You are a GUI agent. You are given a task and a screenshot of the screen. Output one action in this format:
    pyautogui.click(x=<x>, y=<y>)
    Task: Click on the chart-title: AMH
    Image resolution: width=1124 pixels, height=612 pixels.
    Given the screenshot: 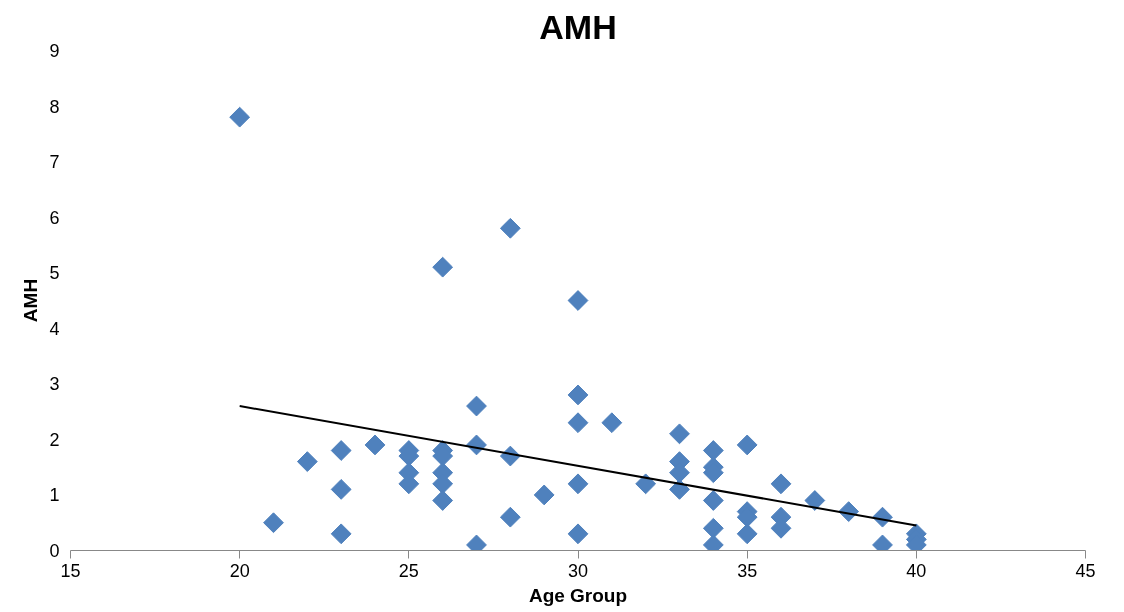 What is the action you would take?
    pyautogui.click(x=578, y=26)
    